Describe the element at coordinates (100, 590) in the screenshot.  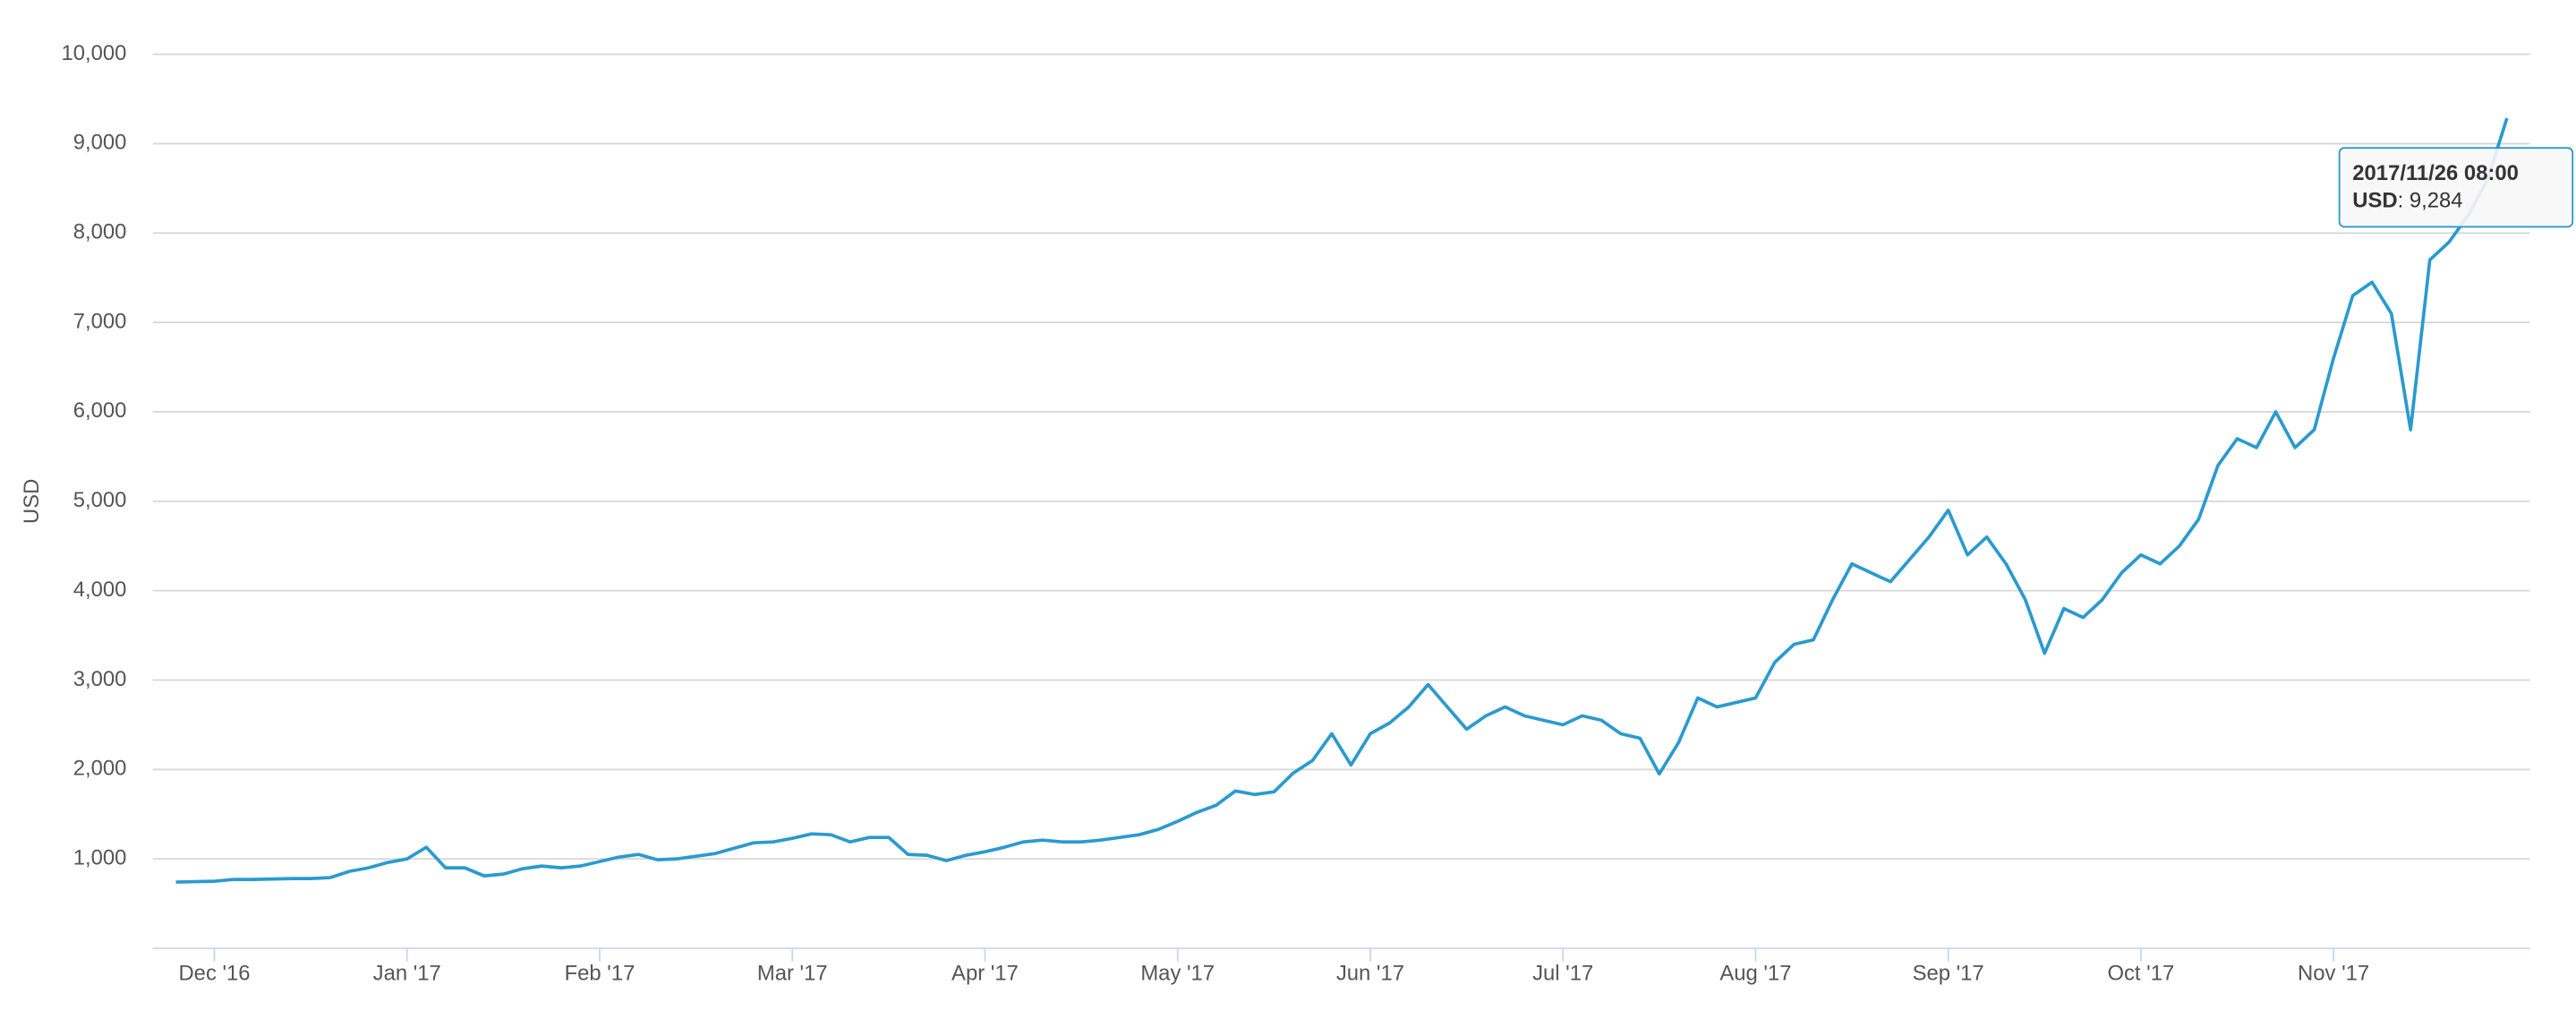
I see `y-tick-label: 4,000` at that location.